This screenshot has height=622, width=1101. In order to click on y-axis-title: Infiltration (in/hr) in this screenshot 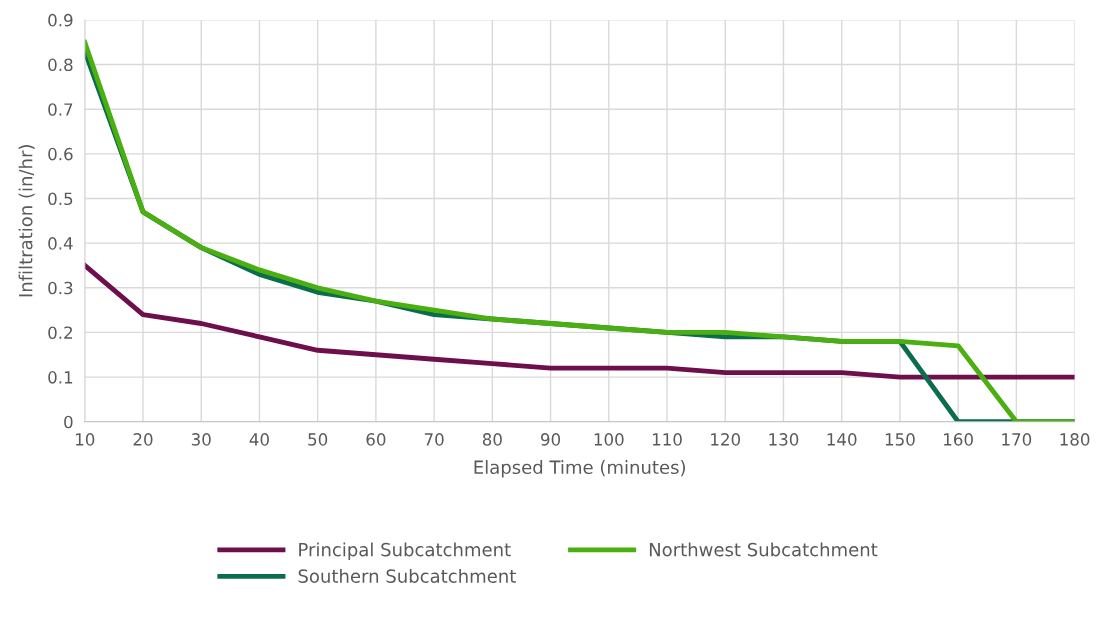, I will do `click(26, 221)`.